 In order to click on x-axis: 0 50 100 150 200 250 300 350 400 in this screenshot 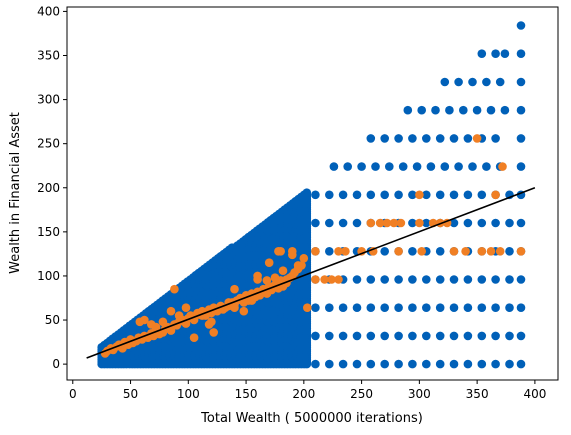, I will do `click(307, 390)`.